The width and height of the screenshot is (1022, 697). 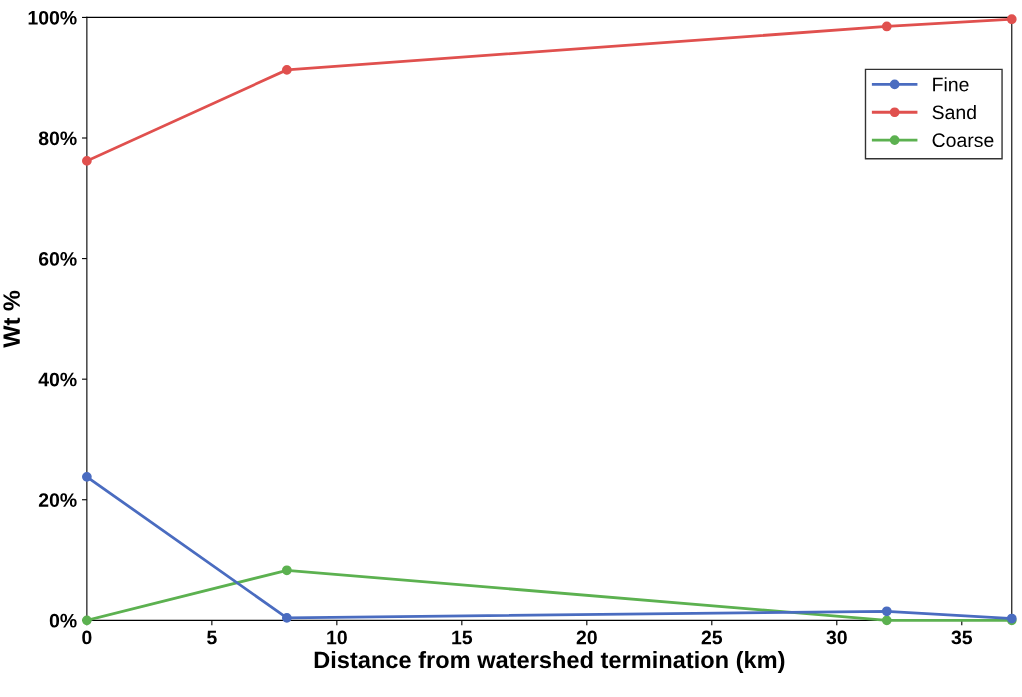 What do you see at coordinates (954, 112) in the screenshot?
I see `legend-label: Sand` at bounding box center [954, 112].